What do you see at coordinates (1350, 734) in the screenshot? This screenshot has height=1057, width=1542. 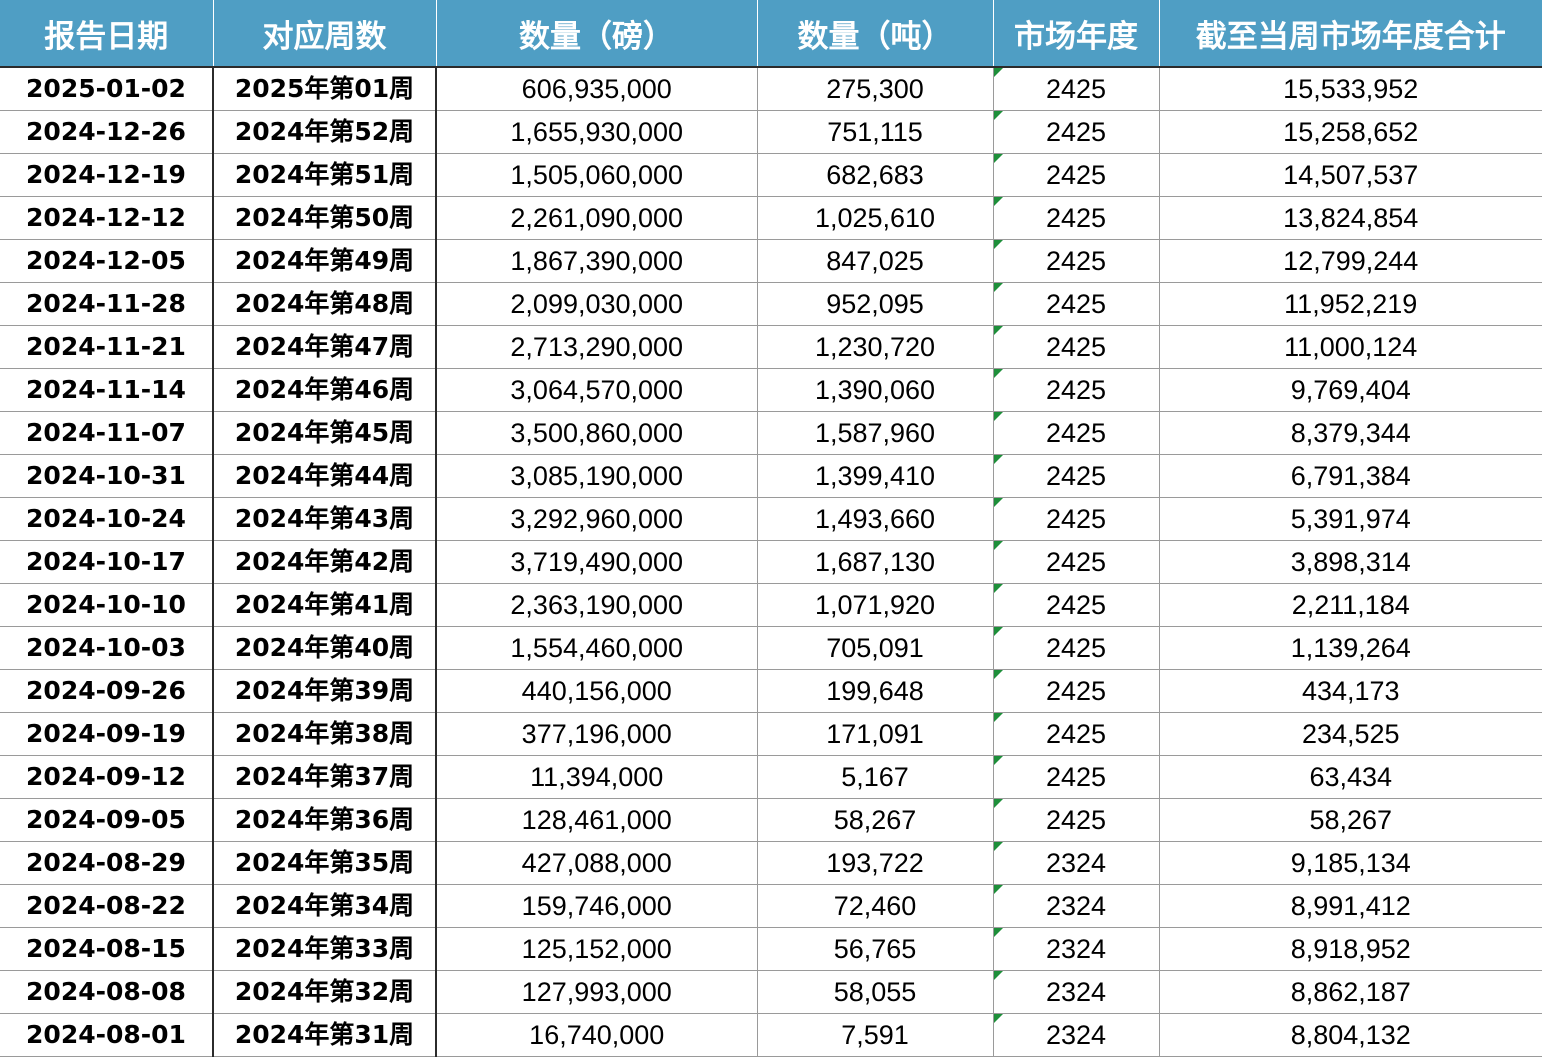 I see `cell-cumulative-total: 234,525` at bounding box center [1350, 734].